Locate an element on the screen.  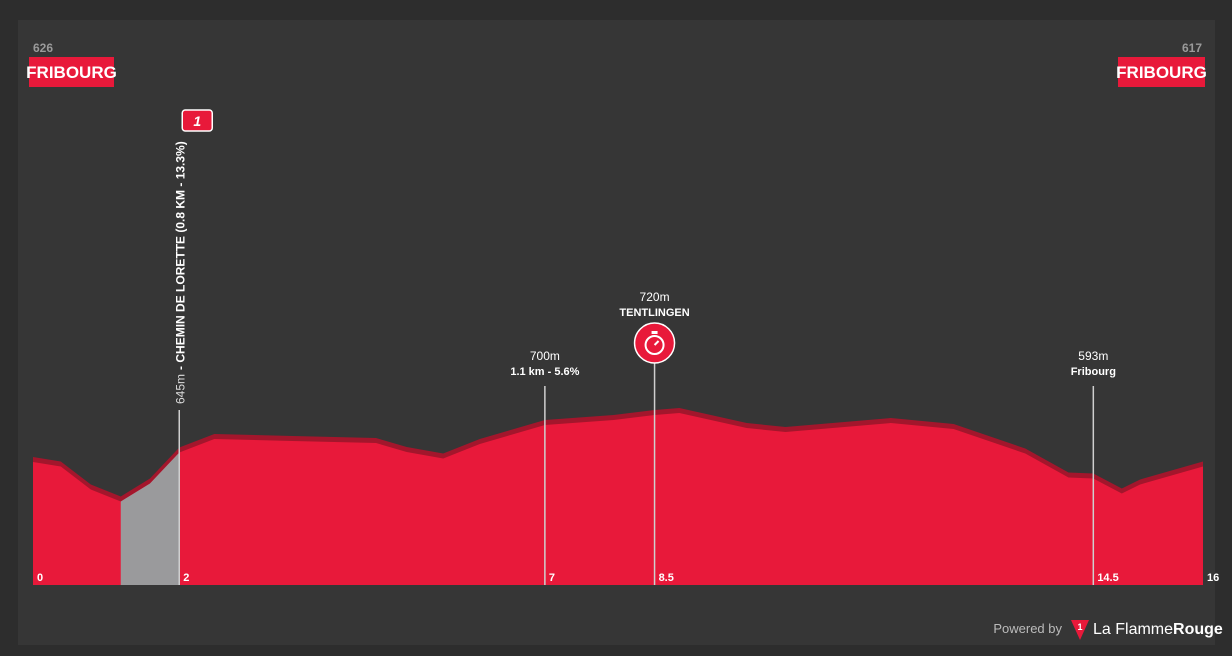
timing-icon-crown is located at coordinates (654, 332).